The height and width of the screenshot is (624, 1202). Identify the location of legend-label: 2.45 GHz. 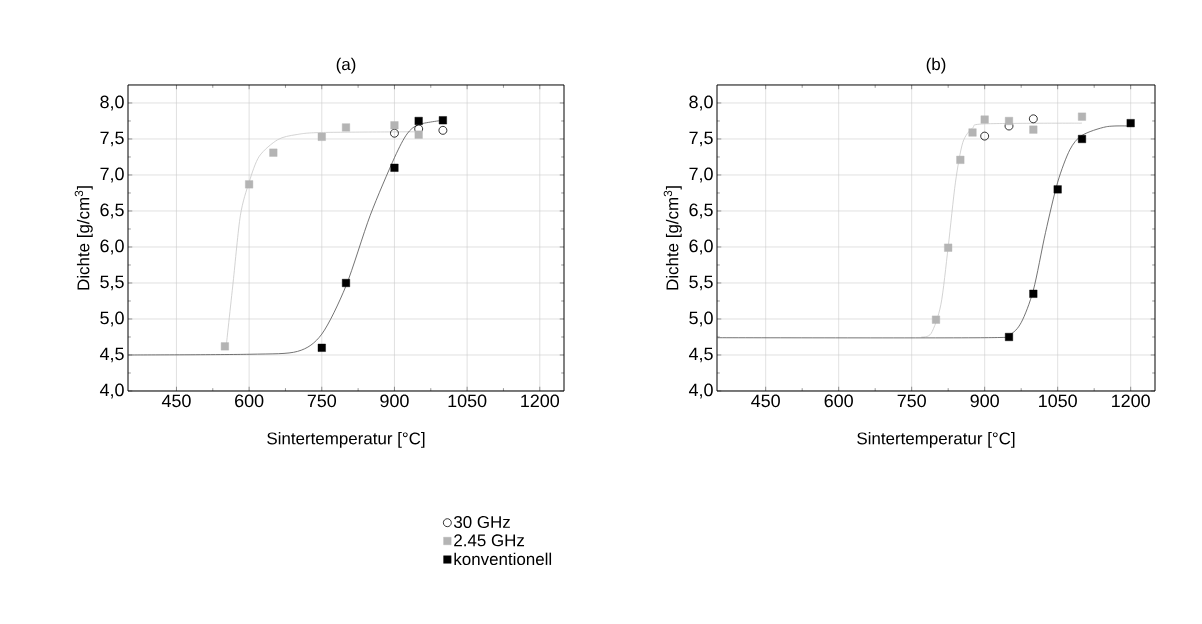
(489, 540).